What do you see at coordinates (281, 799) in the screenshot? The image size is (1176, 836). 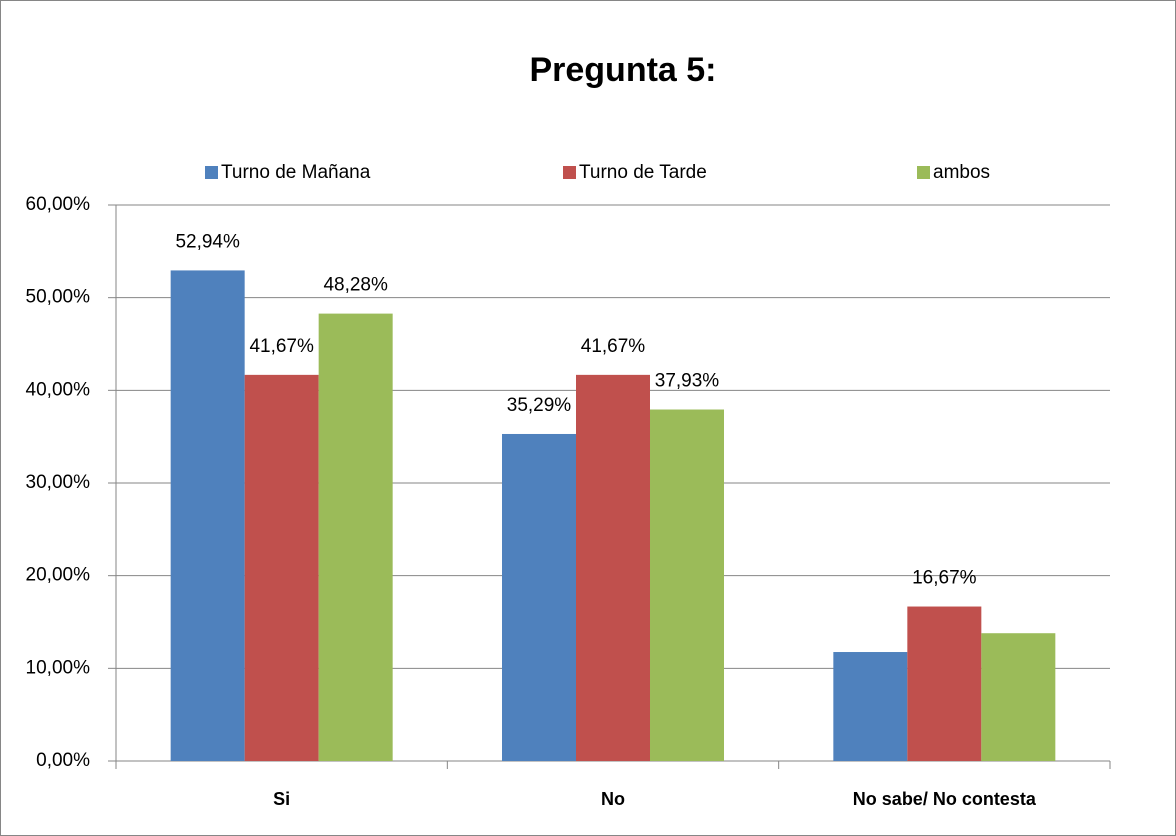 I see `x-tick-label: Si` at bounding box center [281, 799].